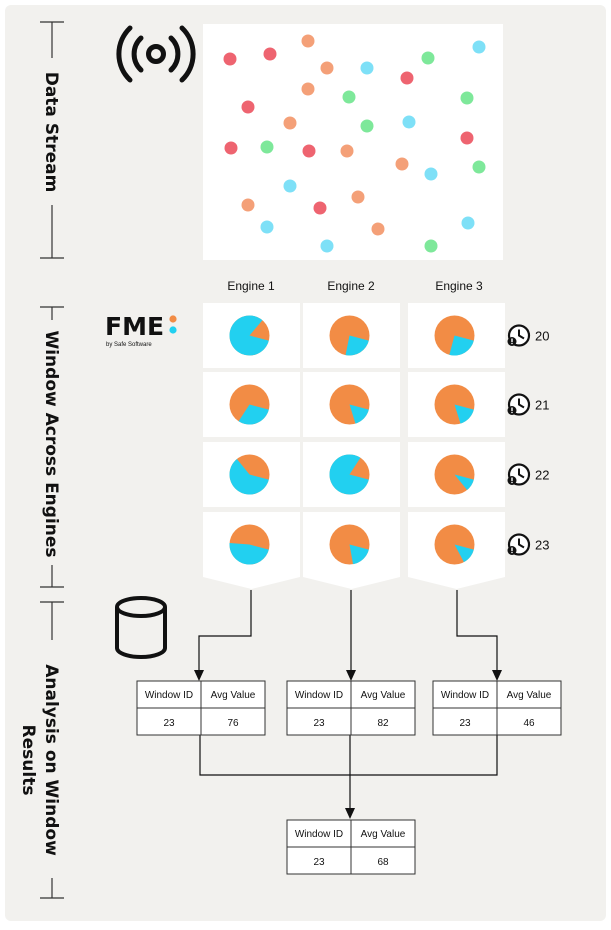  What do you see at coordinates (542, 475) in the screenshot?
I see `window-id-label: 22` at bounding box center [542, 475].